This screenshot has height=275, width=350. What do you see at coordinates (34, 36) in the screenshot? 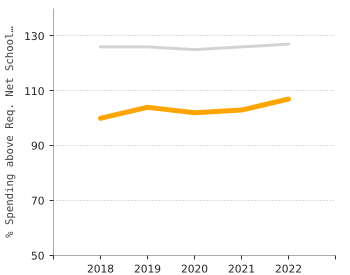
I see `y-tick-label: 130` at bounding box center [34, 36].